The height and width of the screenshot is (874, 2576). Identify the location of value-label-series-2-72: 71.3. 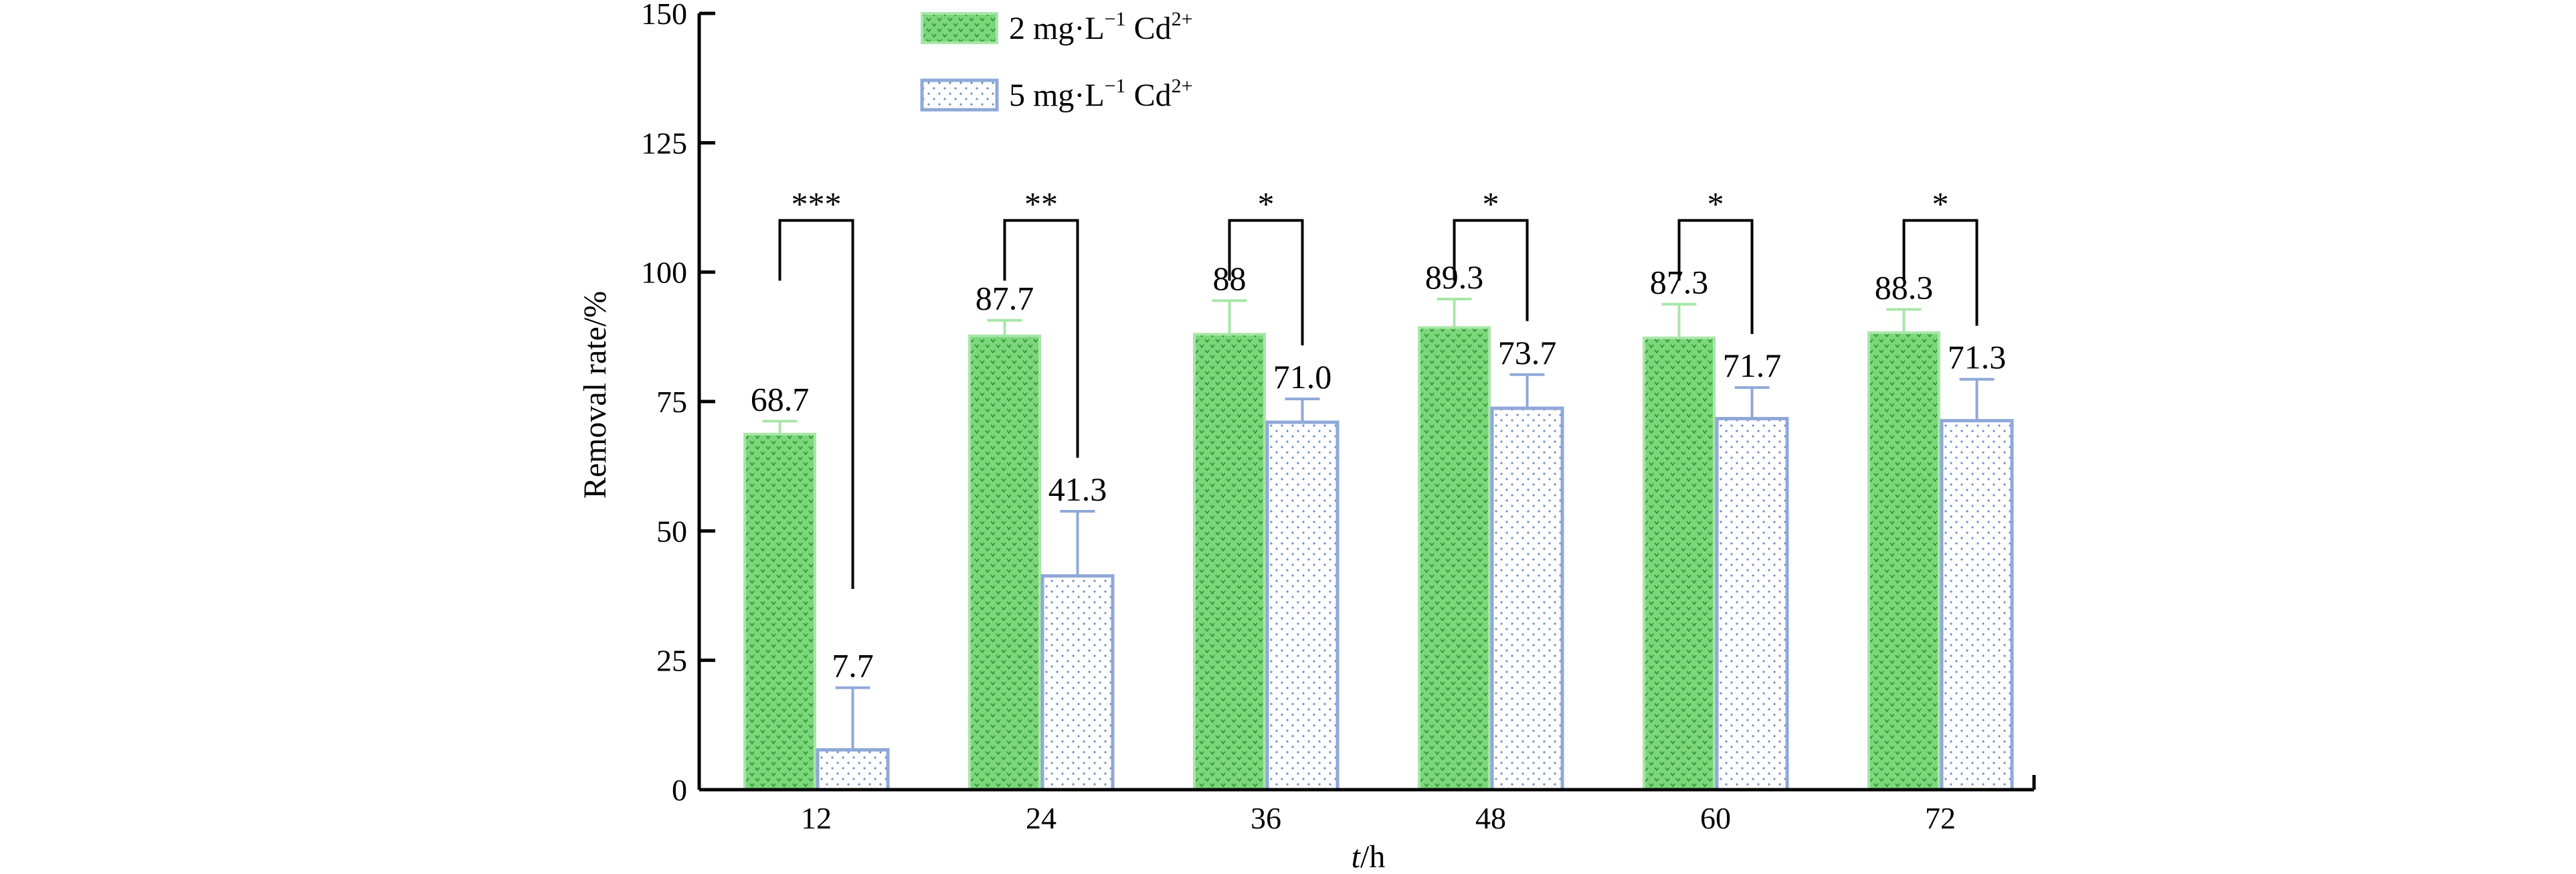
(1977, 357).